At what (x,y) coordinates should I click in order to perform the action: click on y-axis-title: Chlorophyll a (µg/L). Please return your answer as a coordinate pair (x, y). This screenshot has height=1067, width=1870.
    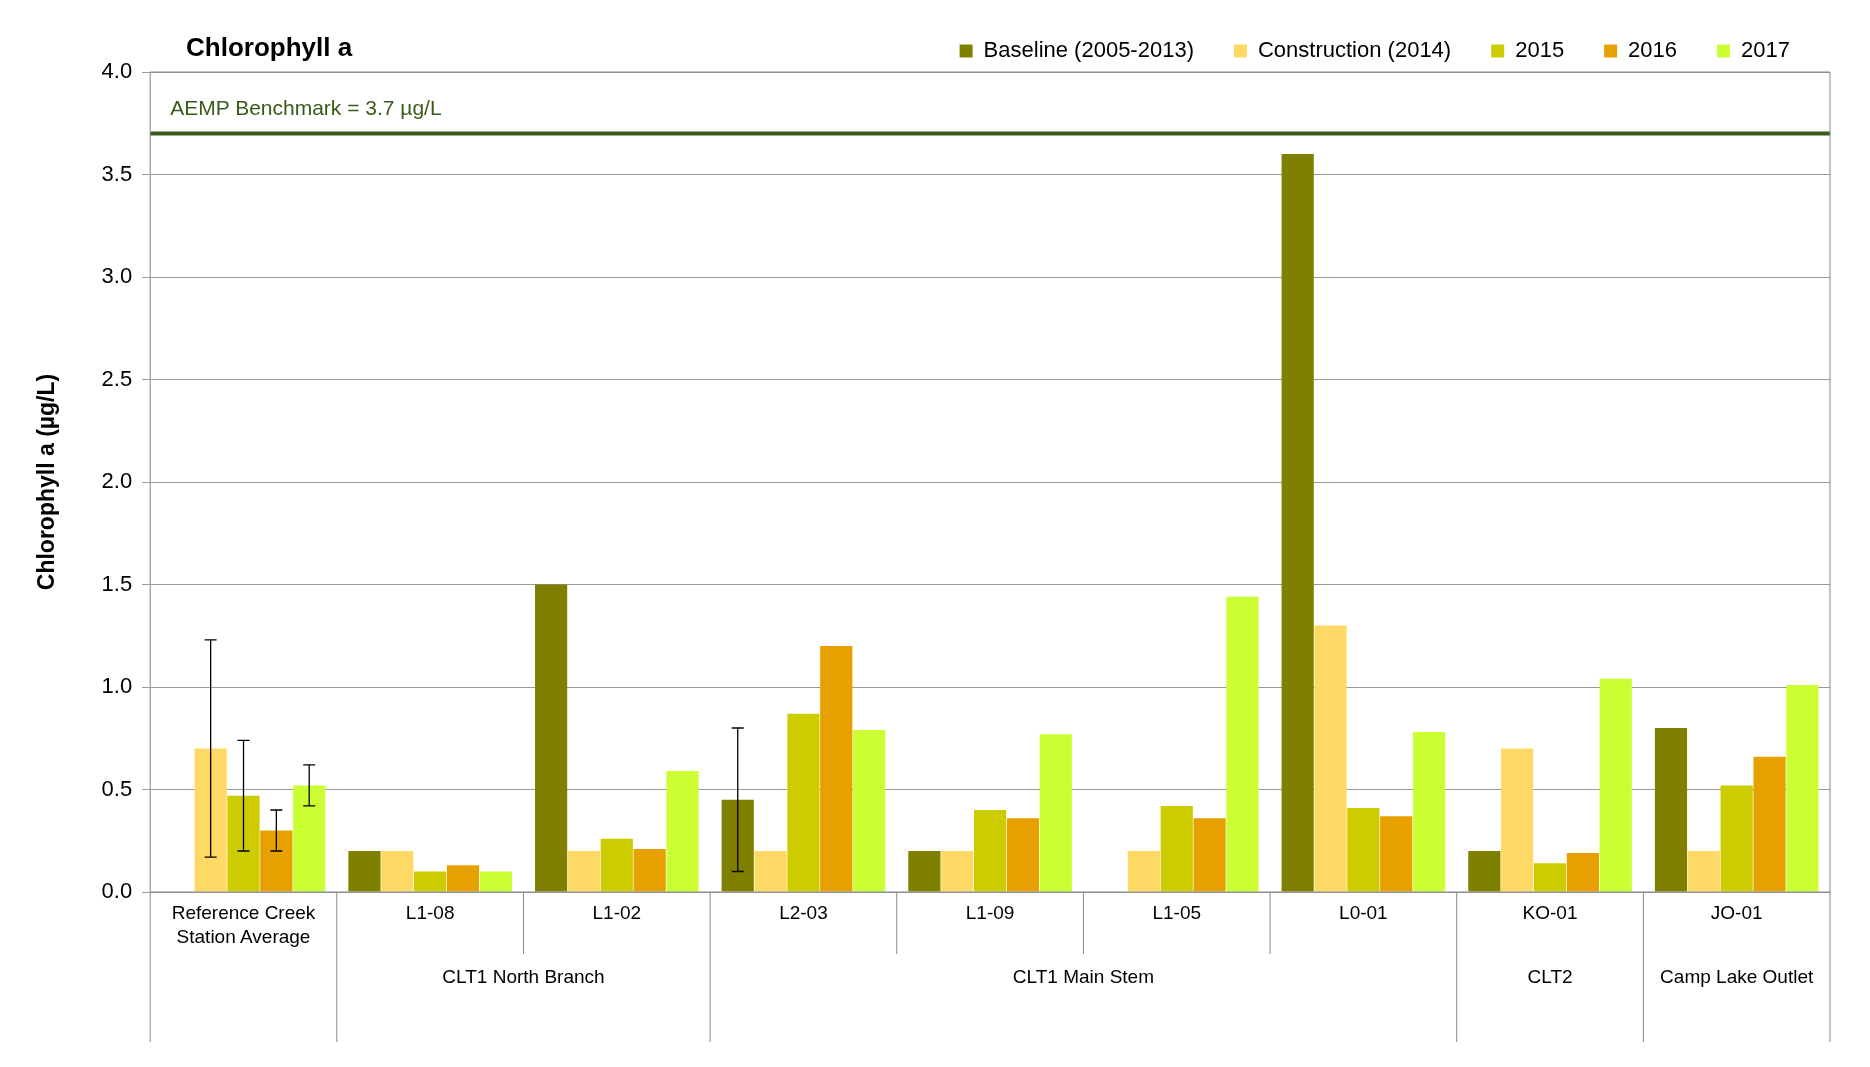
    Looking at the image, I should click on (46, 482).